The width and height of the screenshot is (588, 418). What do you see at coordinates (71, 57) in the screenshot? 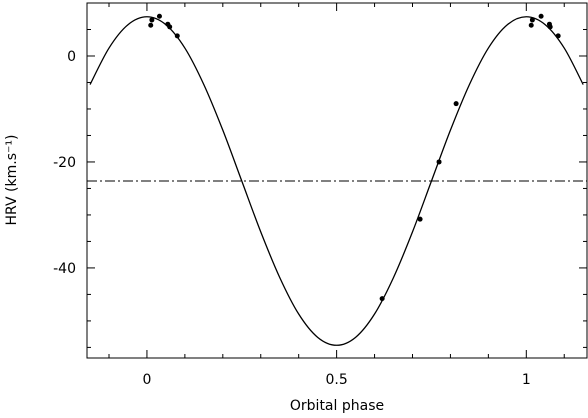
I see `y-tick-label: 0` at bounding box center [71, 57].